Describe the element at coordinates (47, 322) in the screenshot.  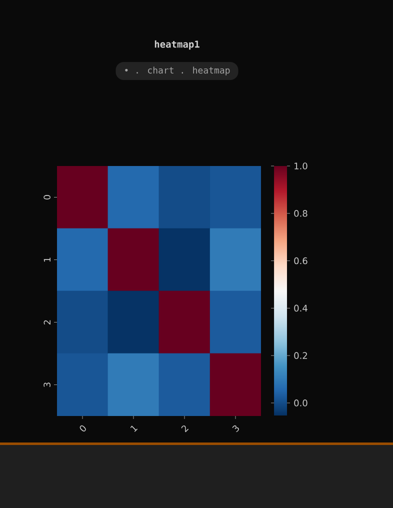
I see `y-tick-label: 2` at that location.